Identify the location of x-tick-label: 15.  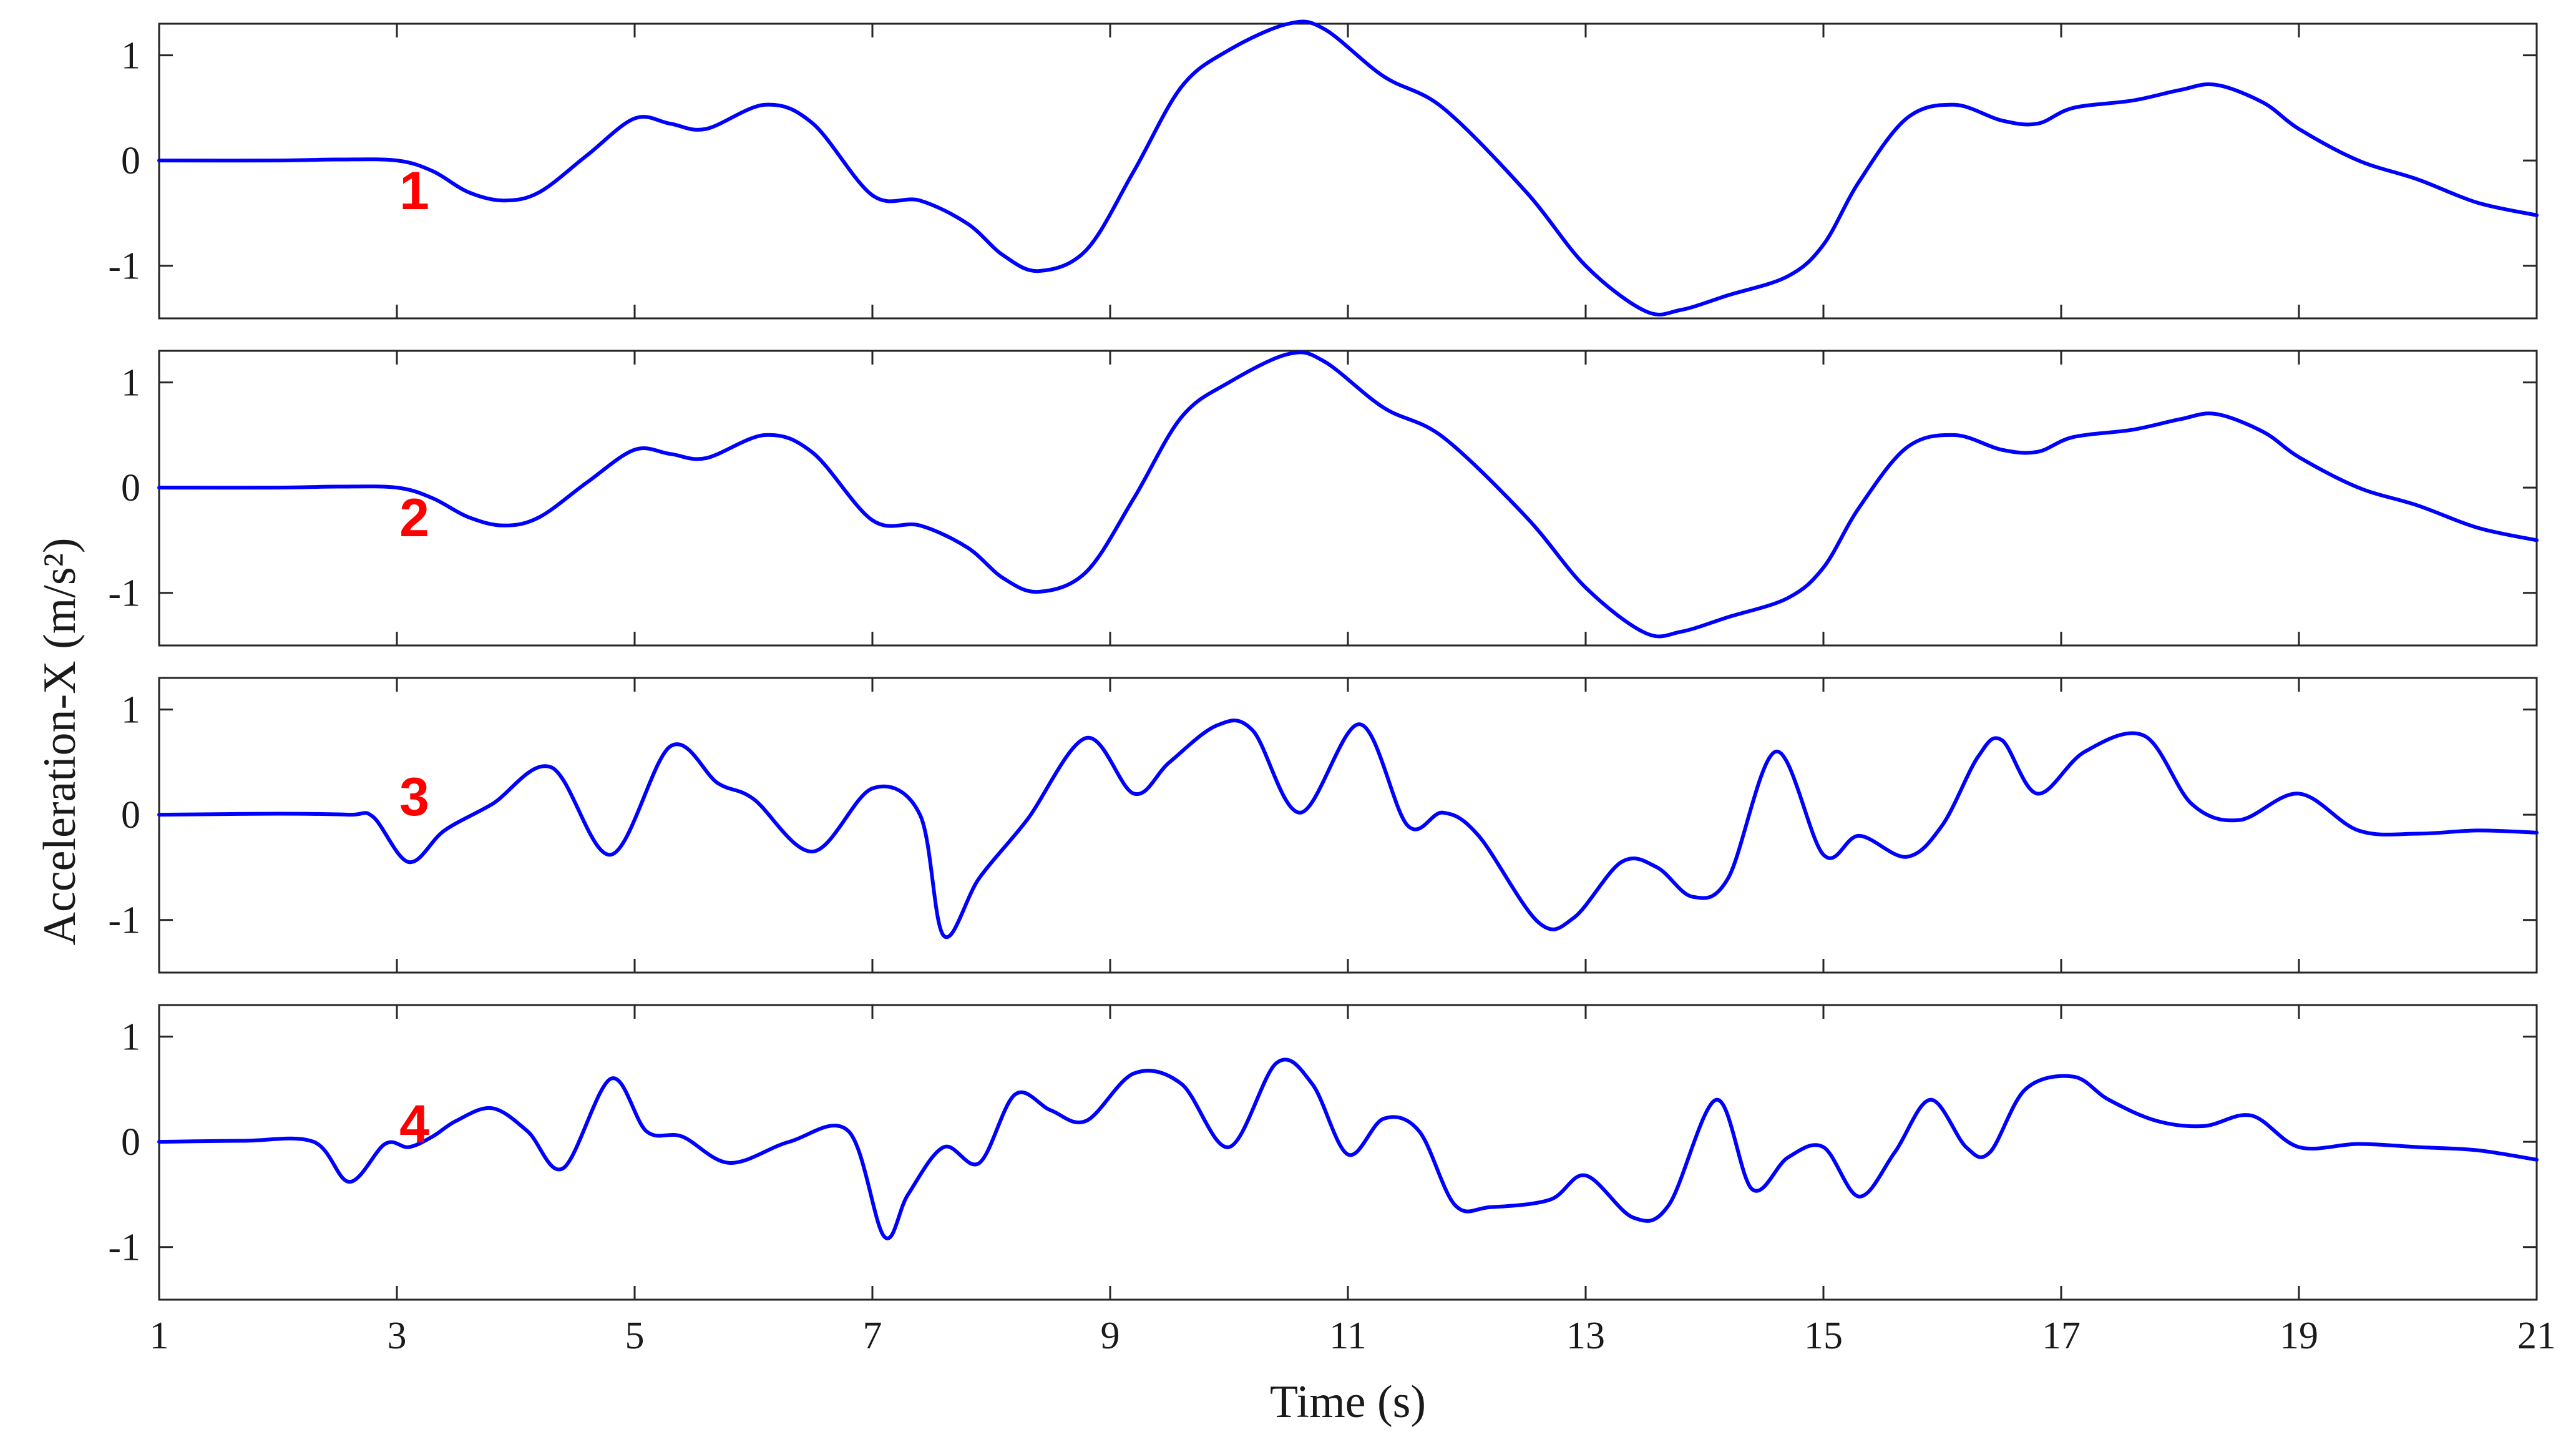
(1823, 1336).